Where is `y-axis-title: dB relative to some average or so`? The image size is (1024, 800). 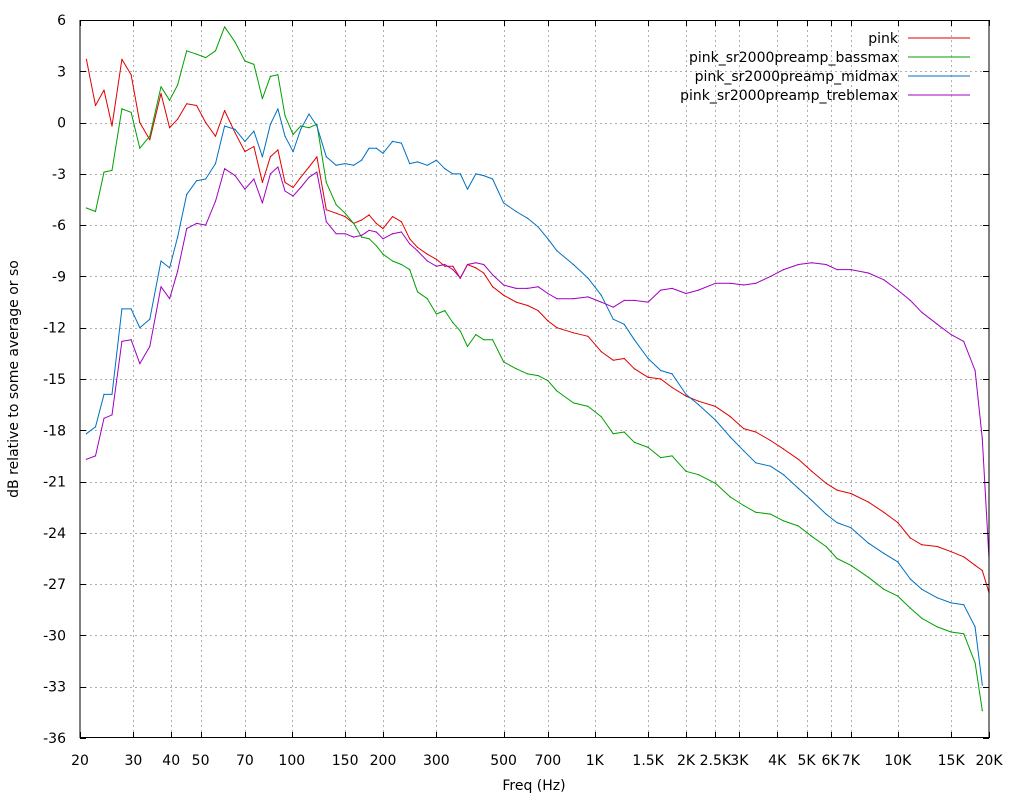 y-axis-title: dB relative to some average or so is located at coordinates (14, 379).